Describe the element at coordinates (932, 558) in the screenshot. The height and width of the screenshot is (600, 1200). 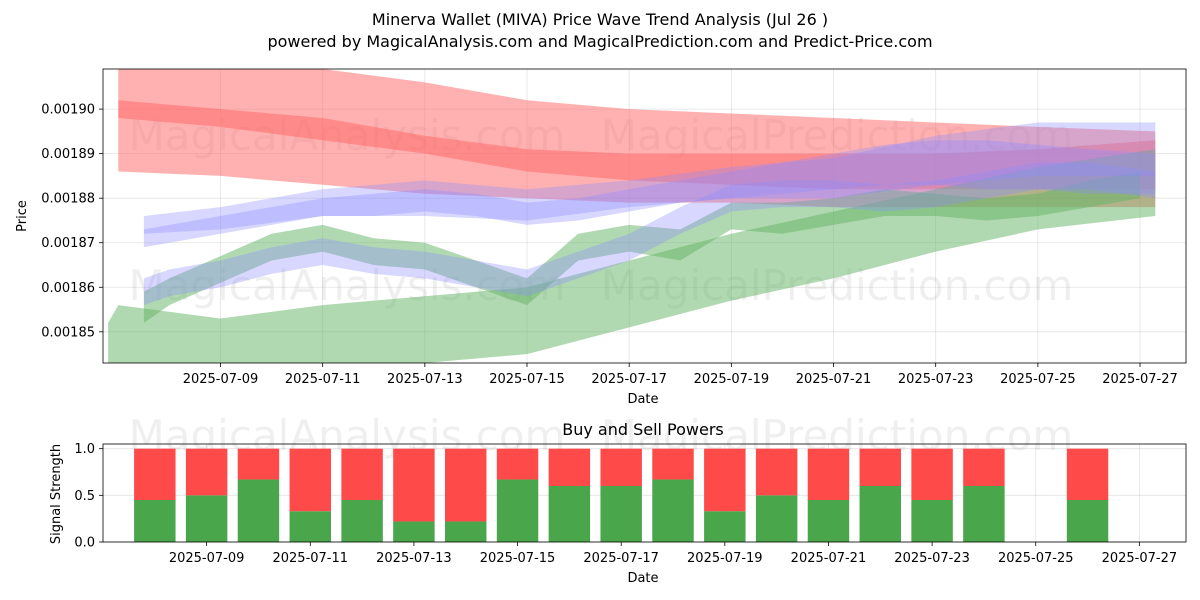
I see `bottom-x-tick-label: 2025-07-23` at that location.